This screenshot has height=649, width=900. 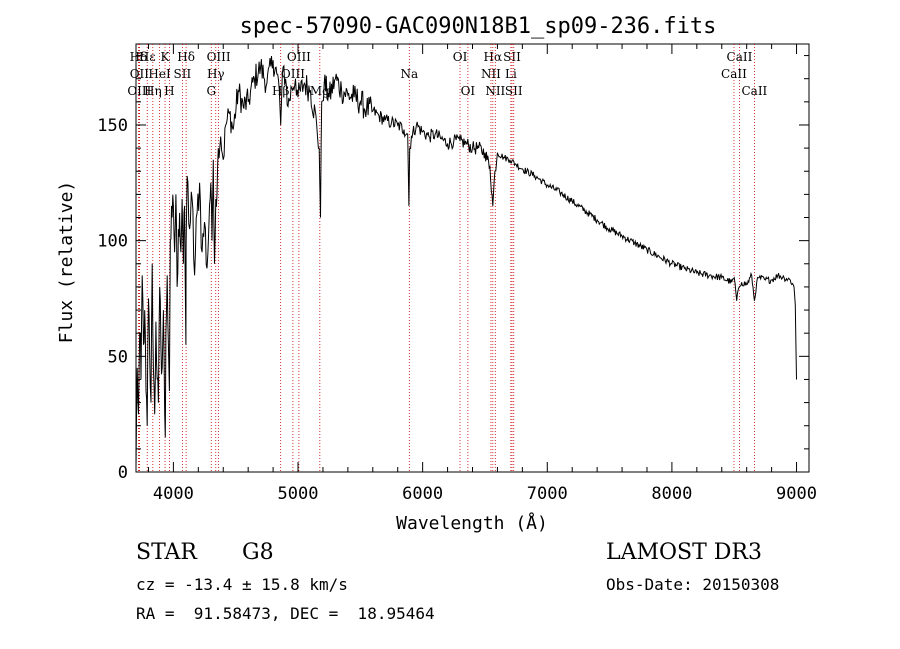 I want to click on object-class: STAR, so click(x=166, y=552).